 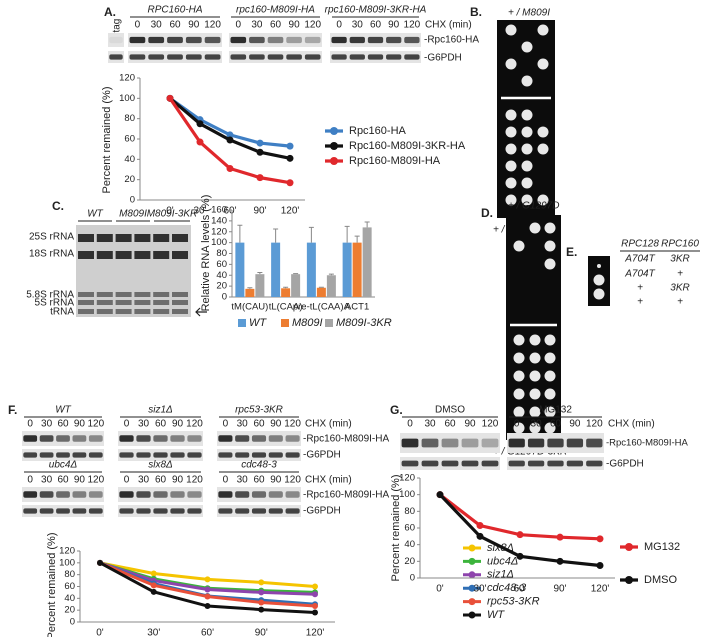 I want to click on rrna-label: 25S rRNA, so click(x=51, y=237).